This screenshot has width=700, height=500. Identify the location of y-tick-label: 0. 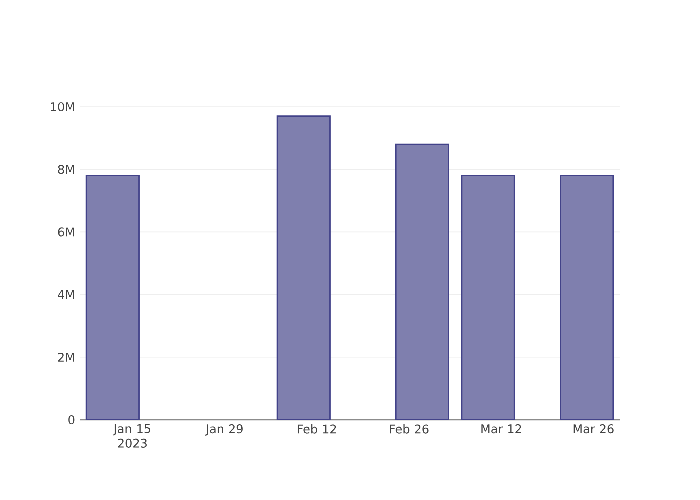
(71, 420).